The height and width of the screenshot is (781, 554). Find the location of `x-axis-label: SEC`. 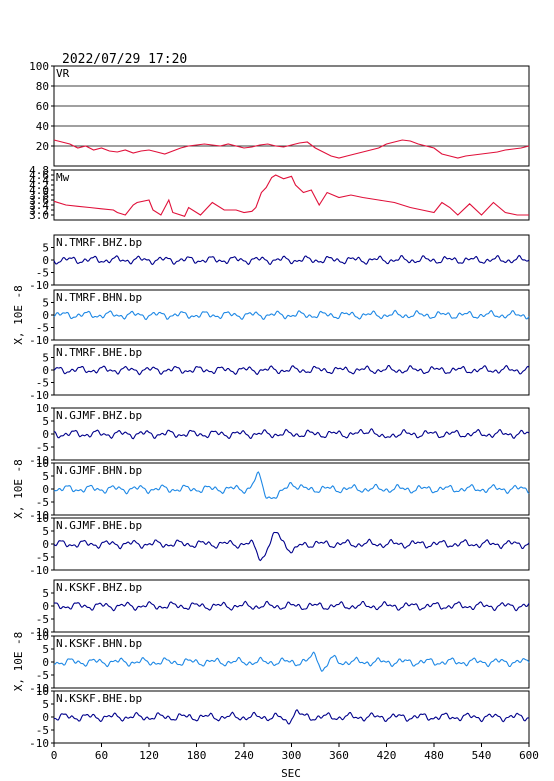

x-axis-label: SEC is located at coordinates (291, 773).